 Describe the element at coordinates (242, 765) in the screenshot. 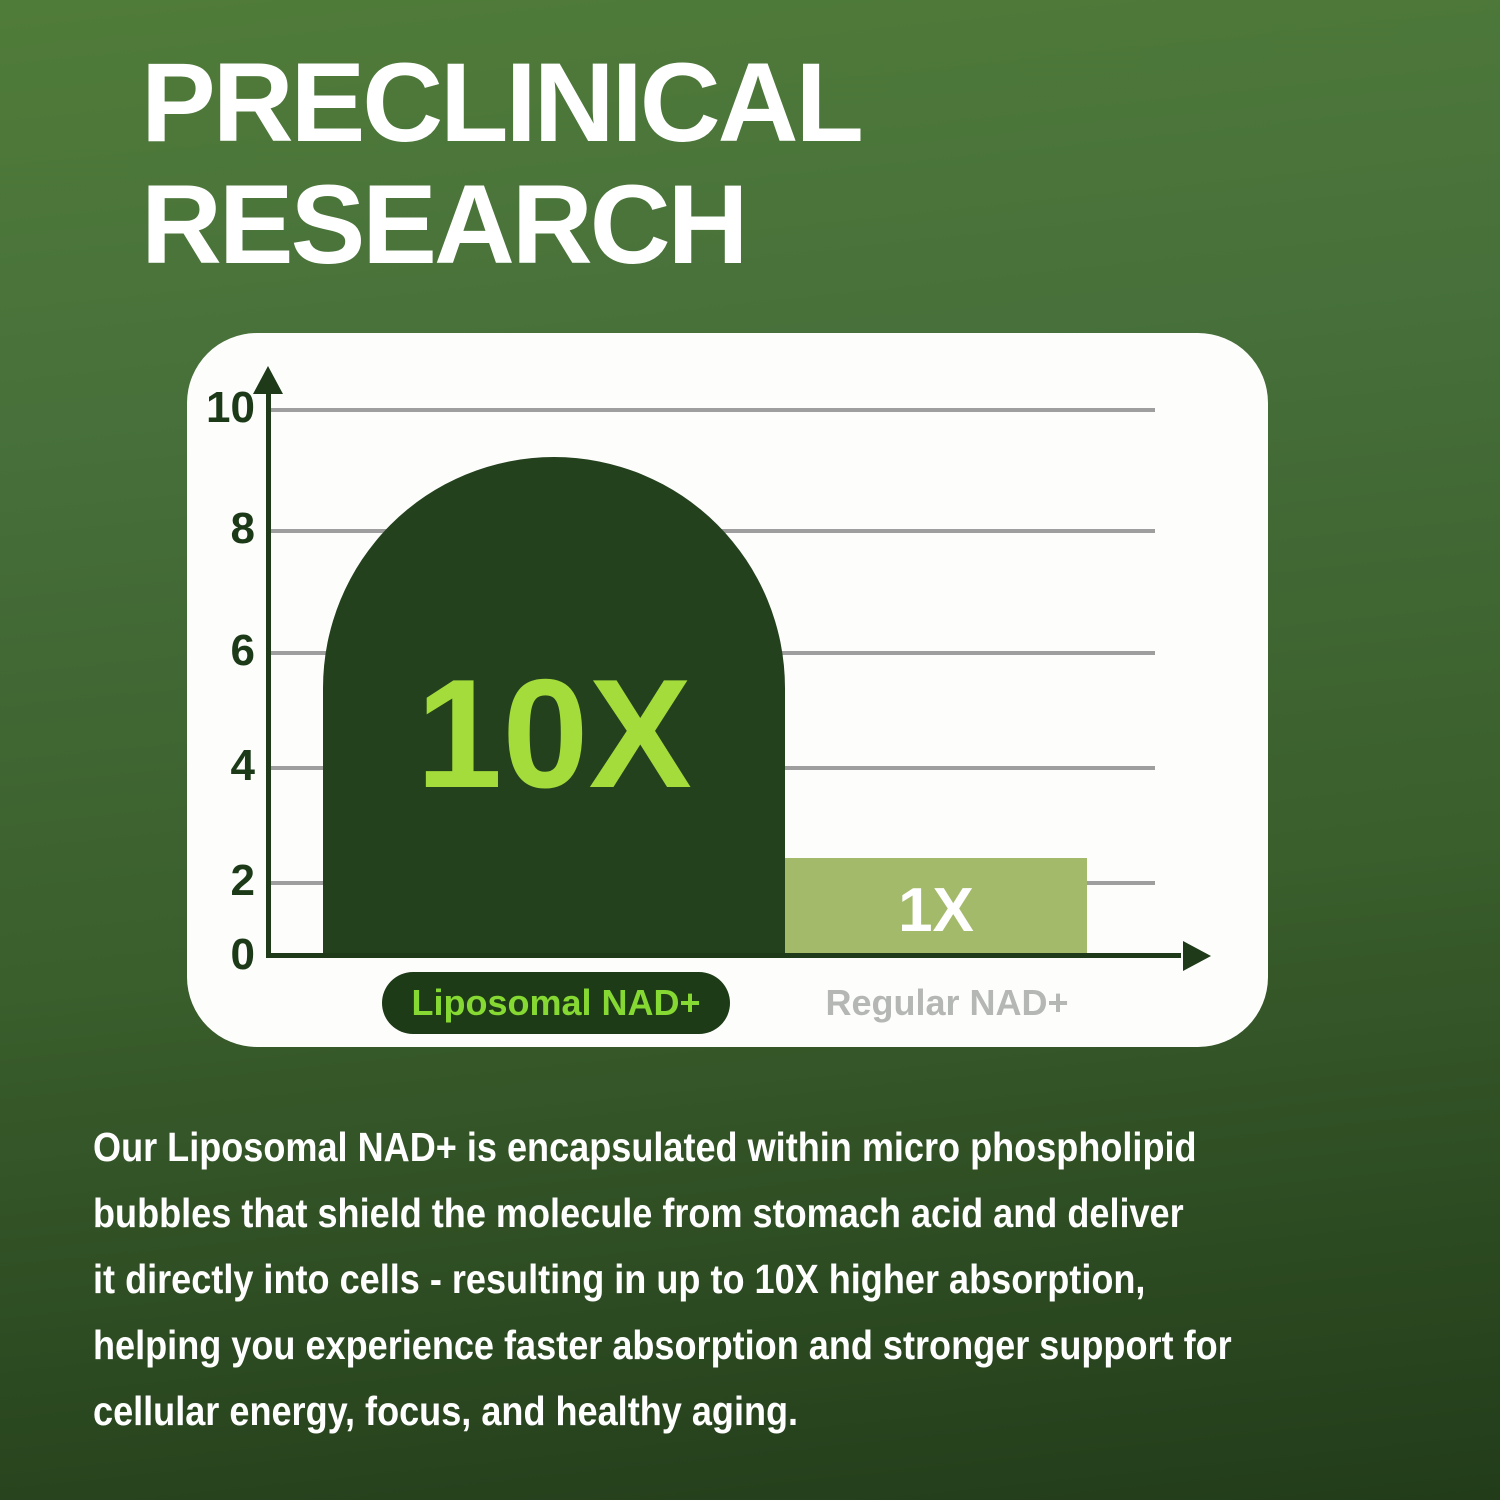

I see `y-tick-label-4: 4` at that location.